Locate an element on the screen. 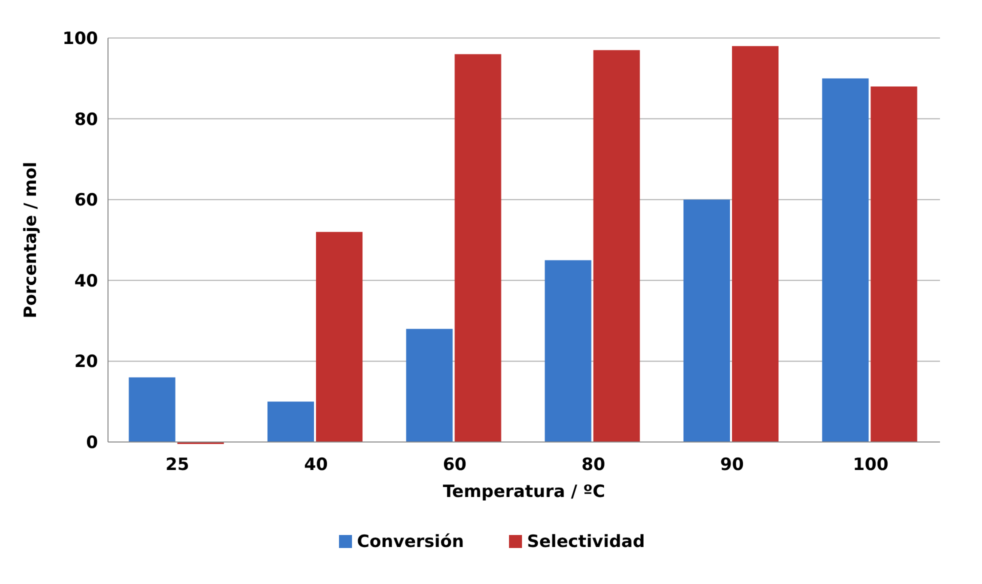 This screenshot has width=982, height=584. y-tick-label: 20 is located at coordinates (86, 362).